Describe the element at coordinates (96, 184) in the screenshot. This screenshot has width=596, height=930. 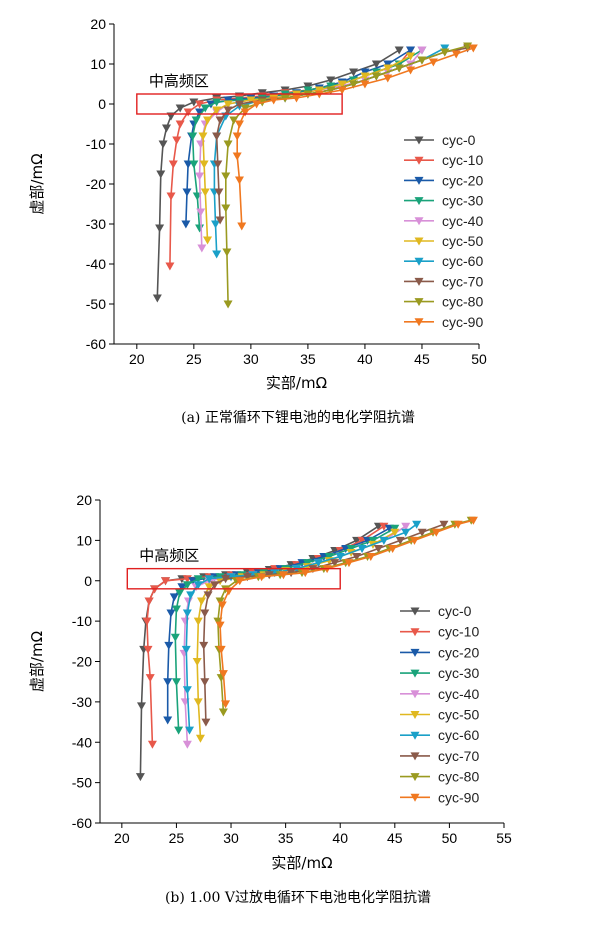
I see `y-tick-label: -20` at that location.